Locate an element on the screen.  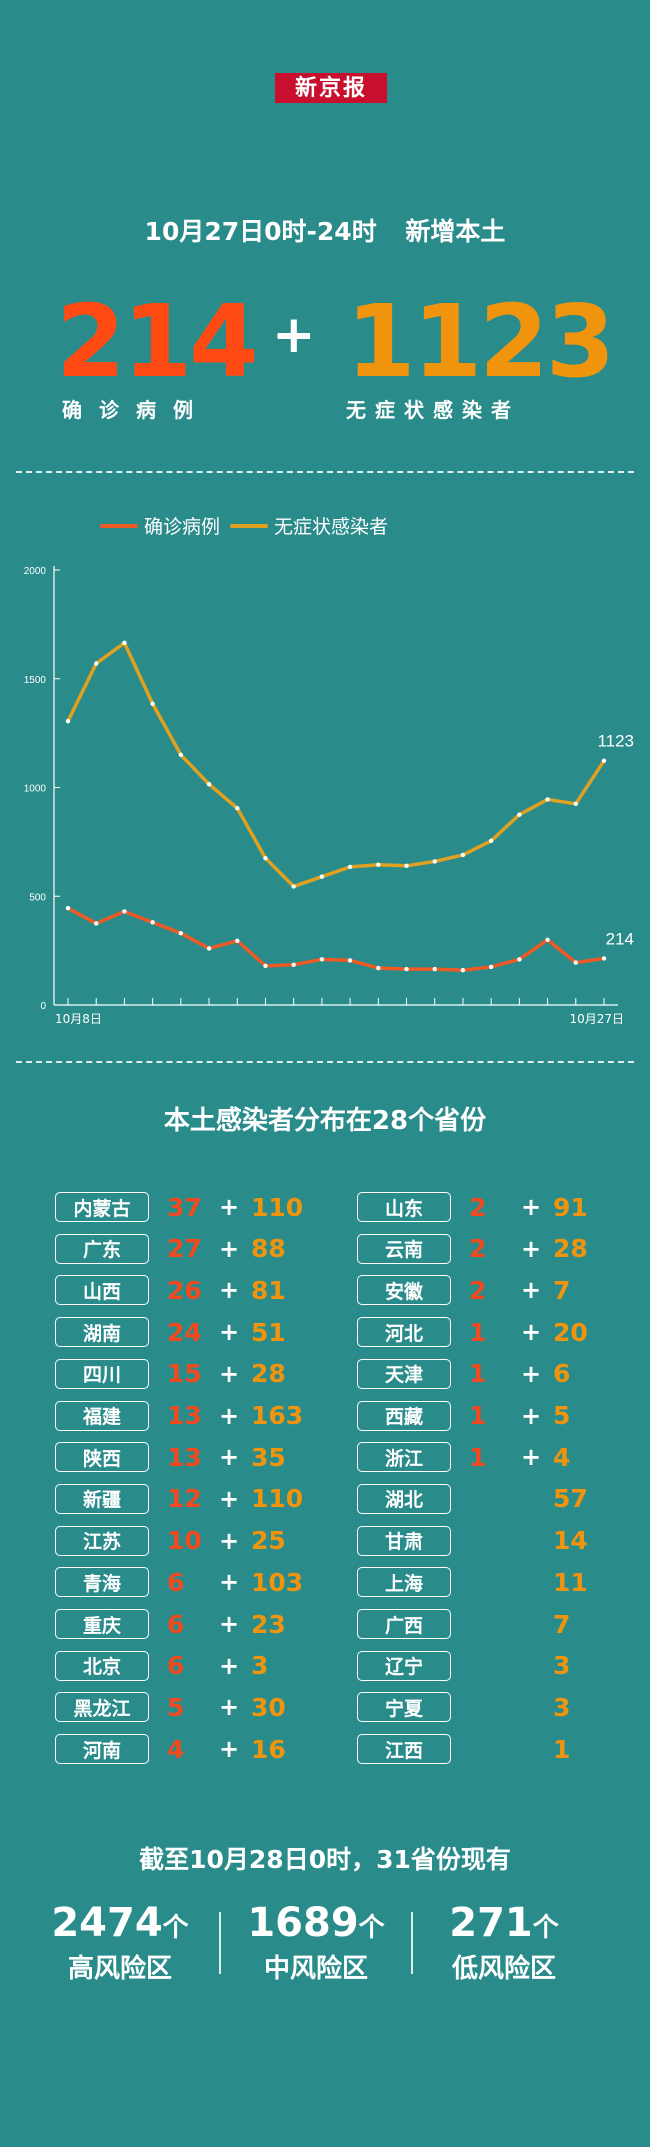
y-tick-label: 1500 is located at coordinates (35, 680).